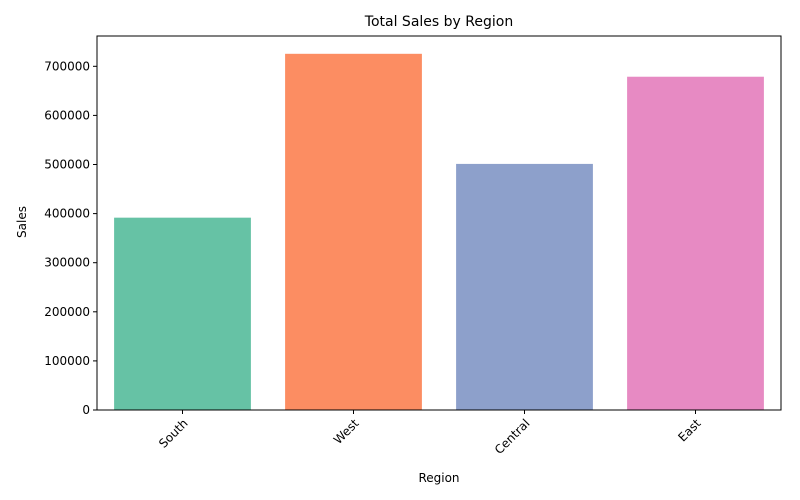  What do you see at coordinates (67, 115) in the screenshot?
I see `y-tick-label: 600000` at bounding box center [67, 115].